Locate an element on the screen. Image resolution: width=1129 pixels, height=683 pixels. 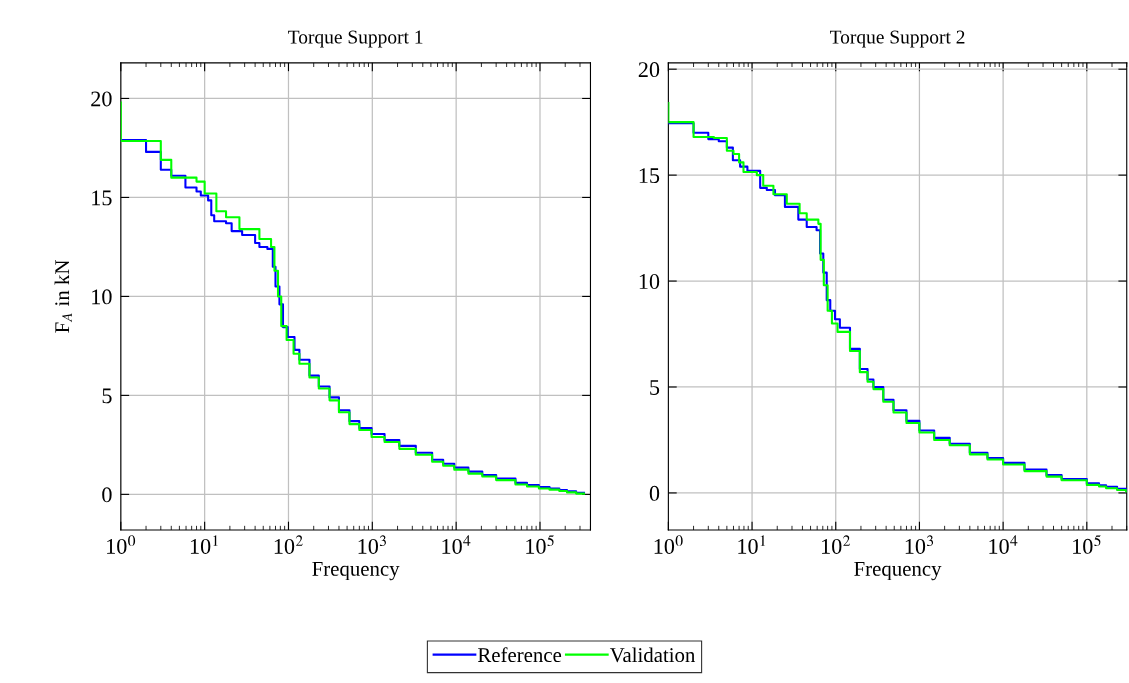
legend-label: Validation is located at coordinates (652, 655).